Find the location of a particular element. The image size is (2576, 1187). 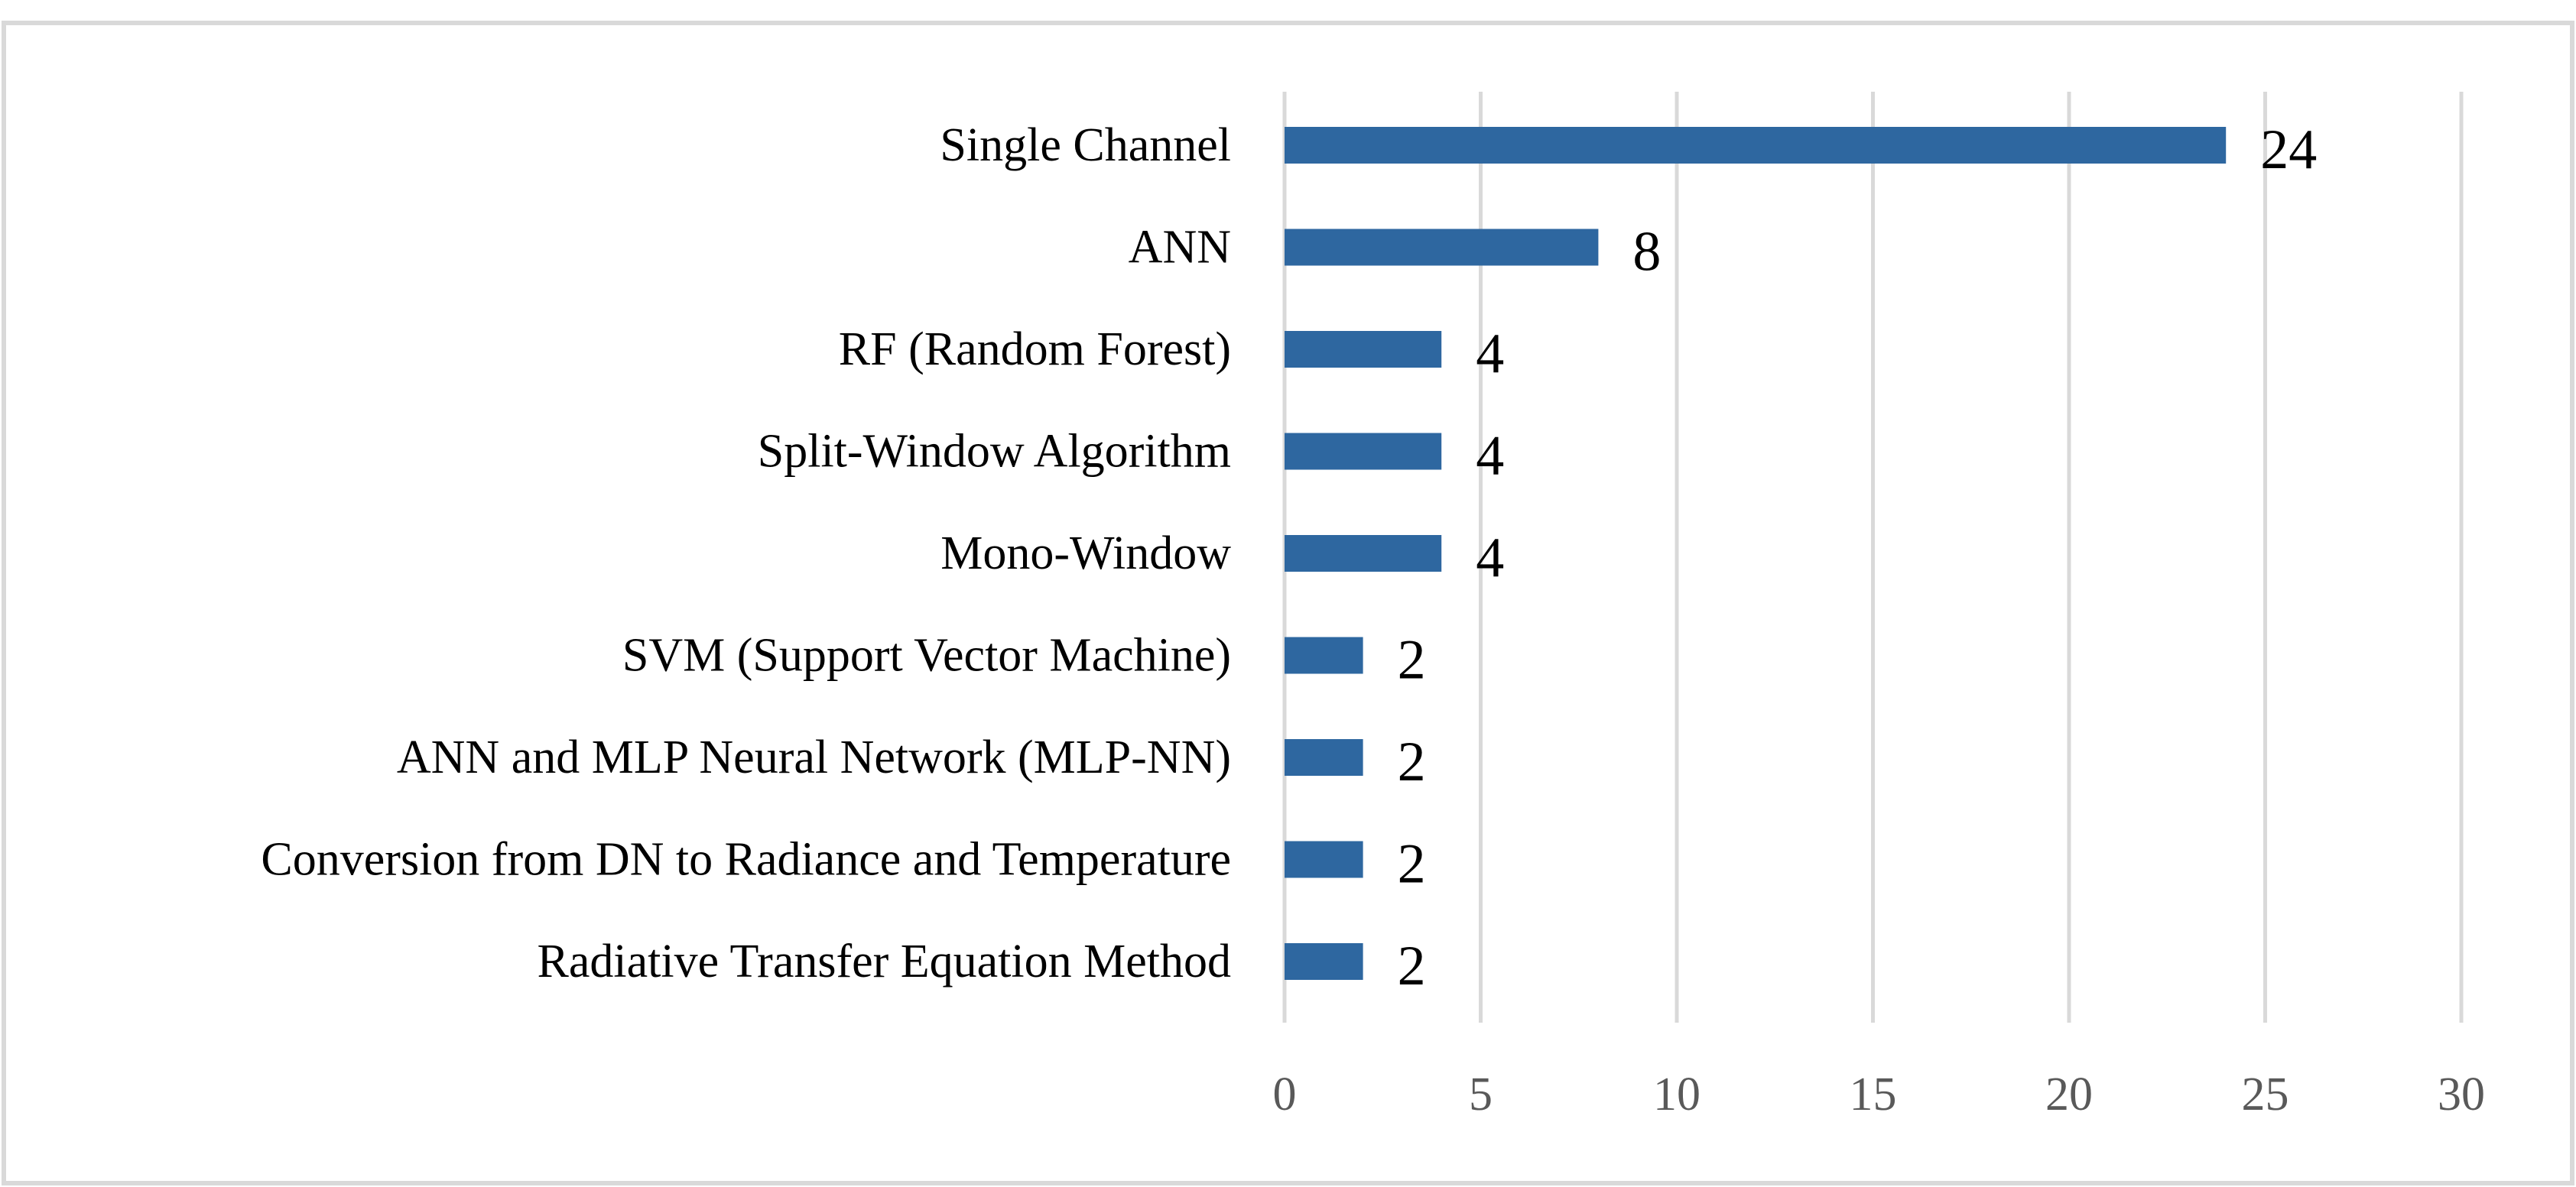

category-label: ANN and MLP Neural Network (MLP-NN) is located at coordinates (814, 757).